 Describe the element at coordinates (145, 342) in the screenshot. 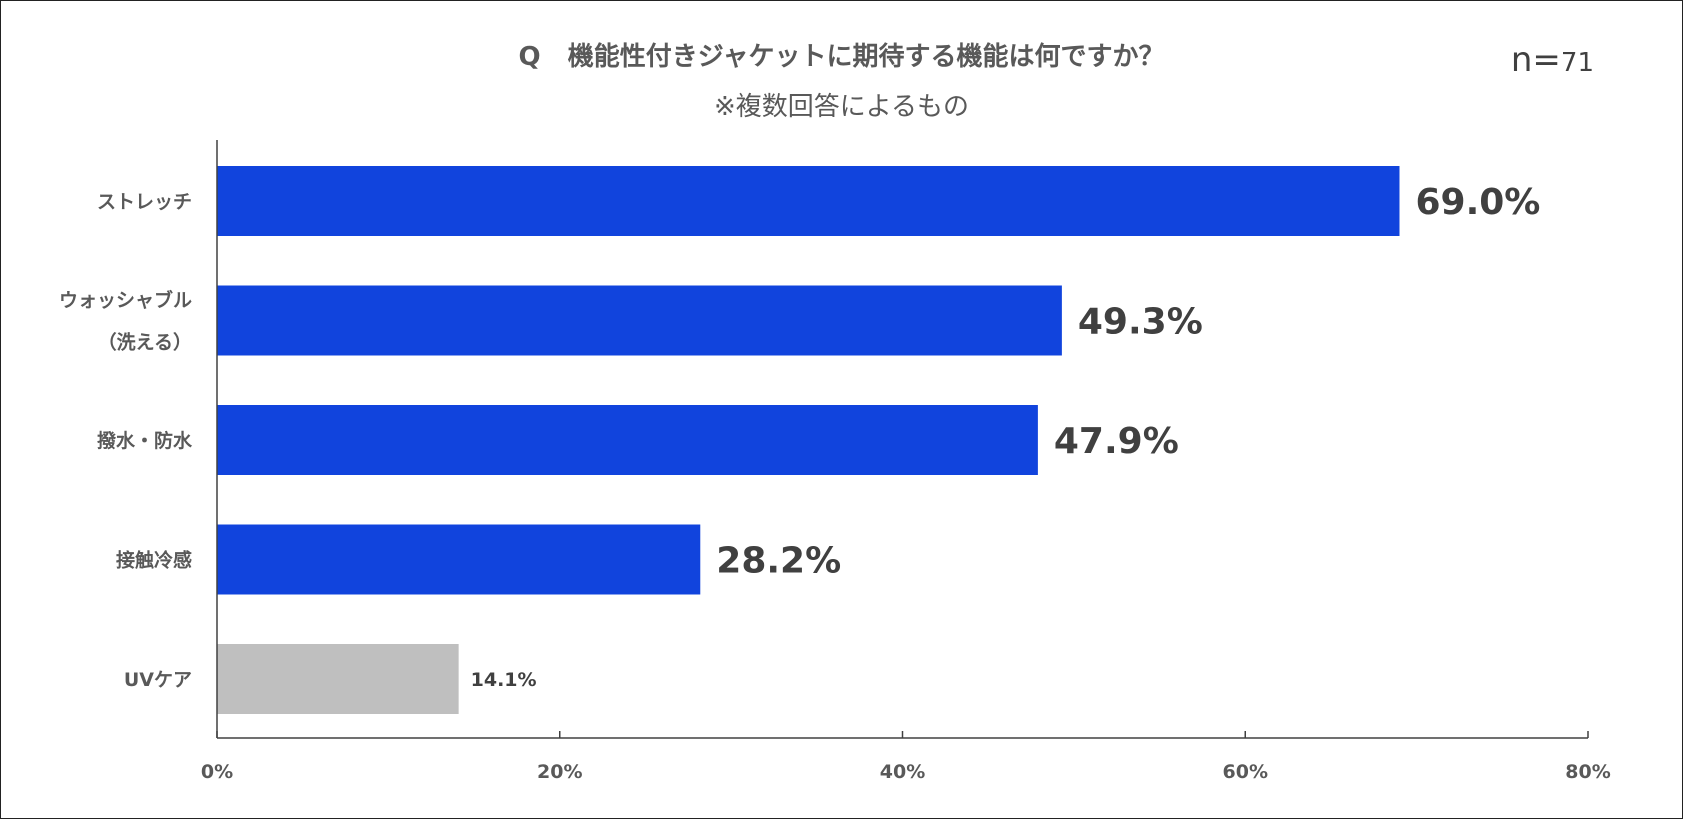

I see `category-label: （洗える）` at that location.